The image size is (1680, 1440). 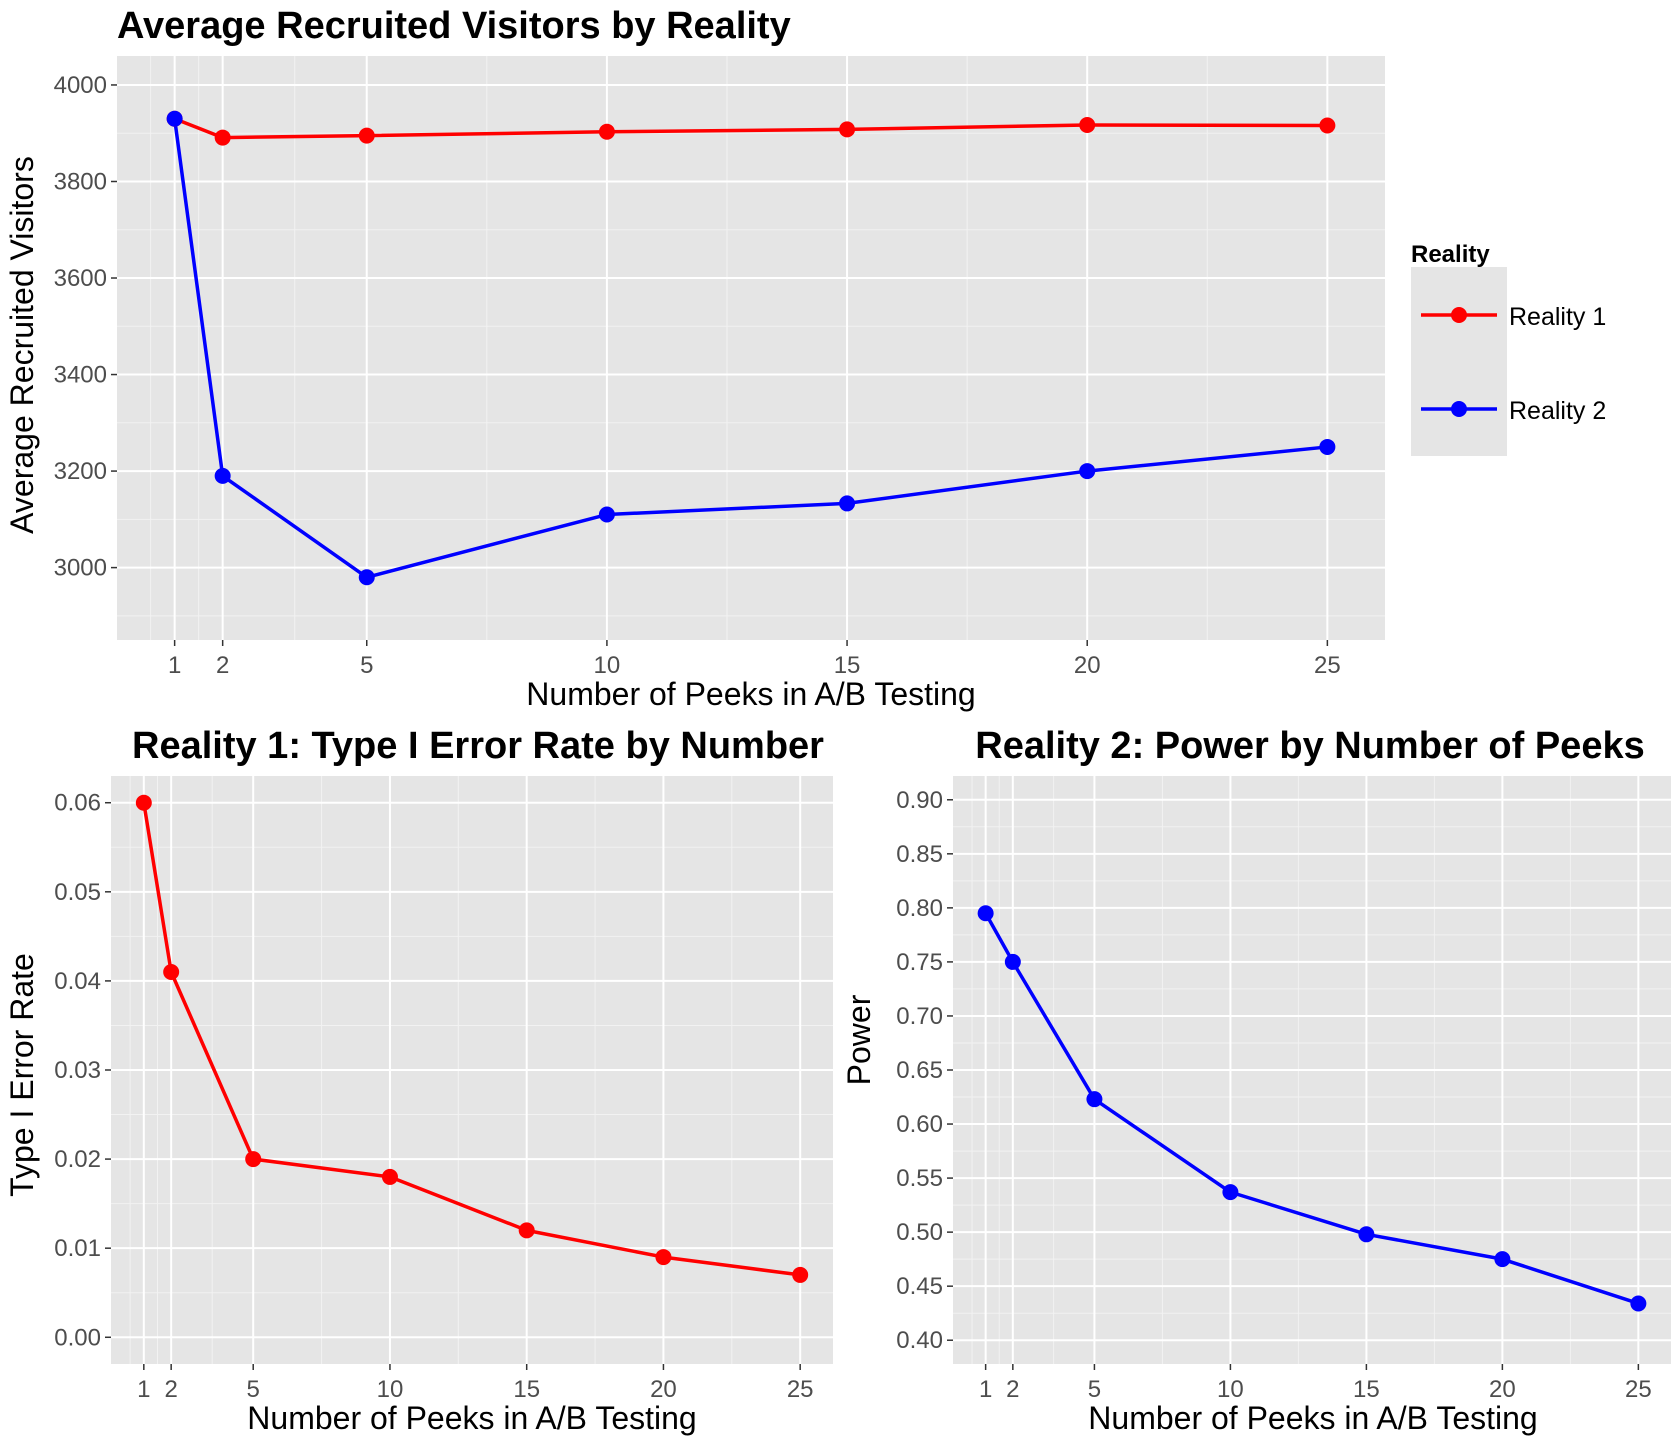 I want to click on y-tick-label: 0.45, so click(x=919, y=1286).